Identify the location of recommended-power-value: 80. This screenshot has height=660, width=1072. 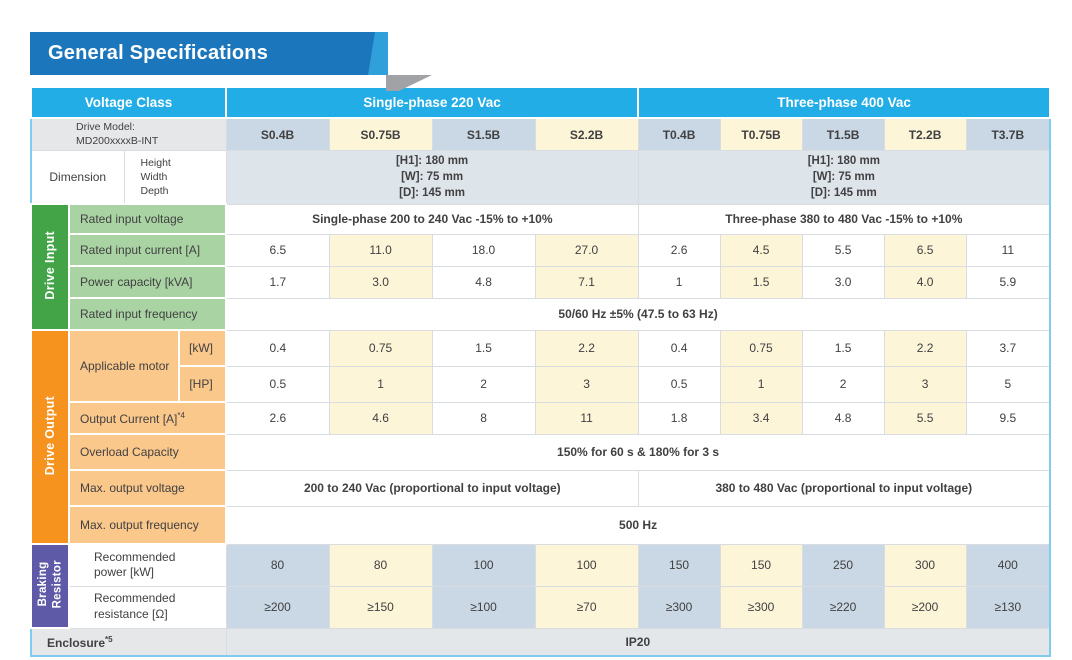
(277, 565).